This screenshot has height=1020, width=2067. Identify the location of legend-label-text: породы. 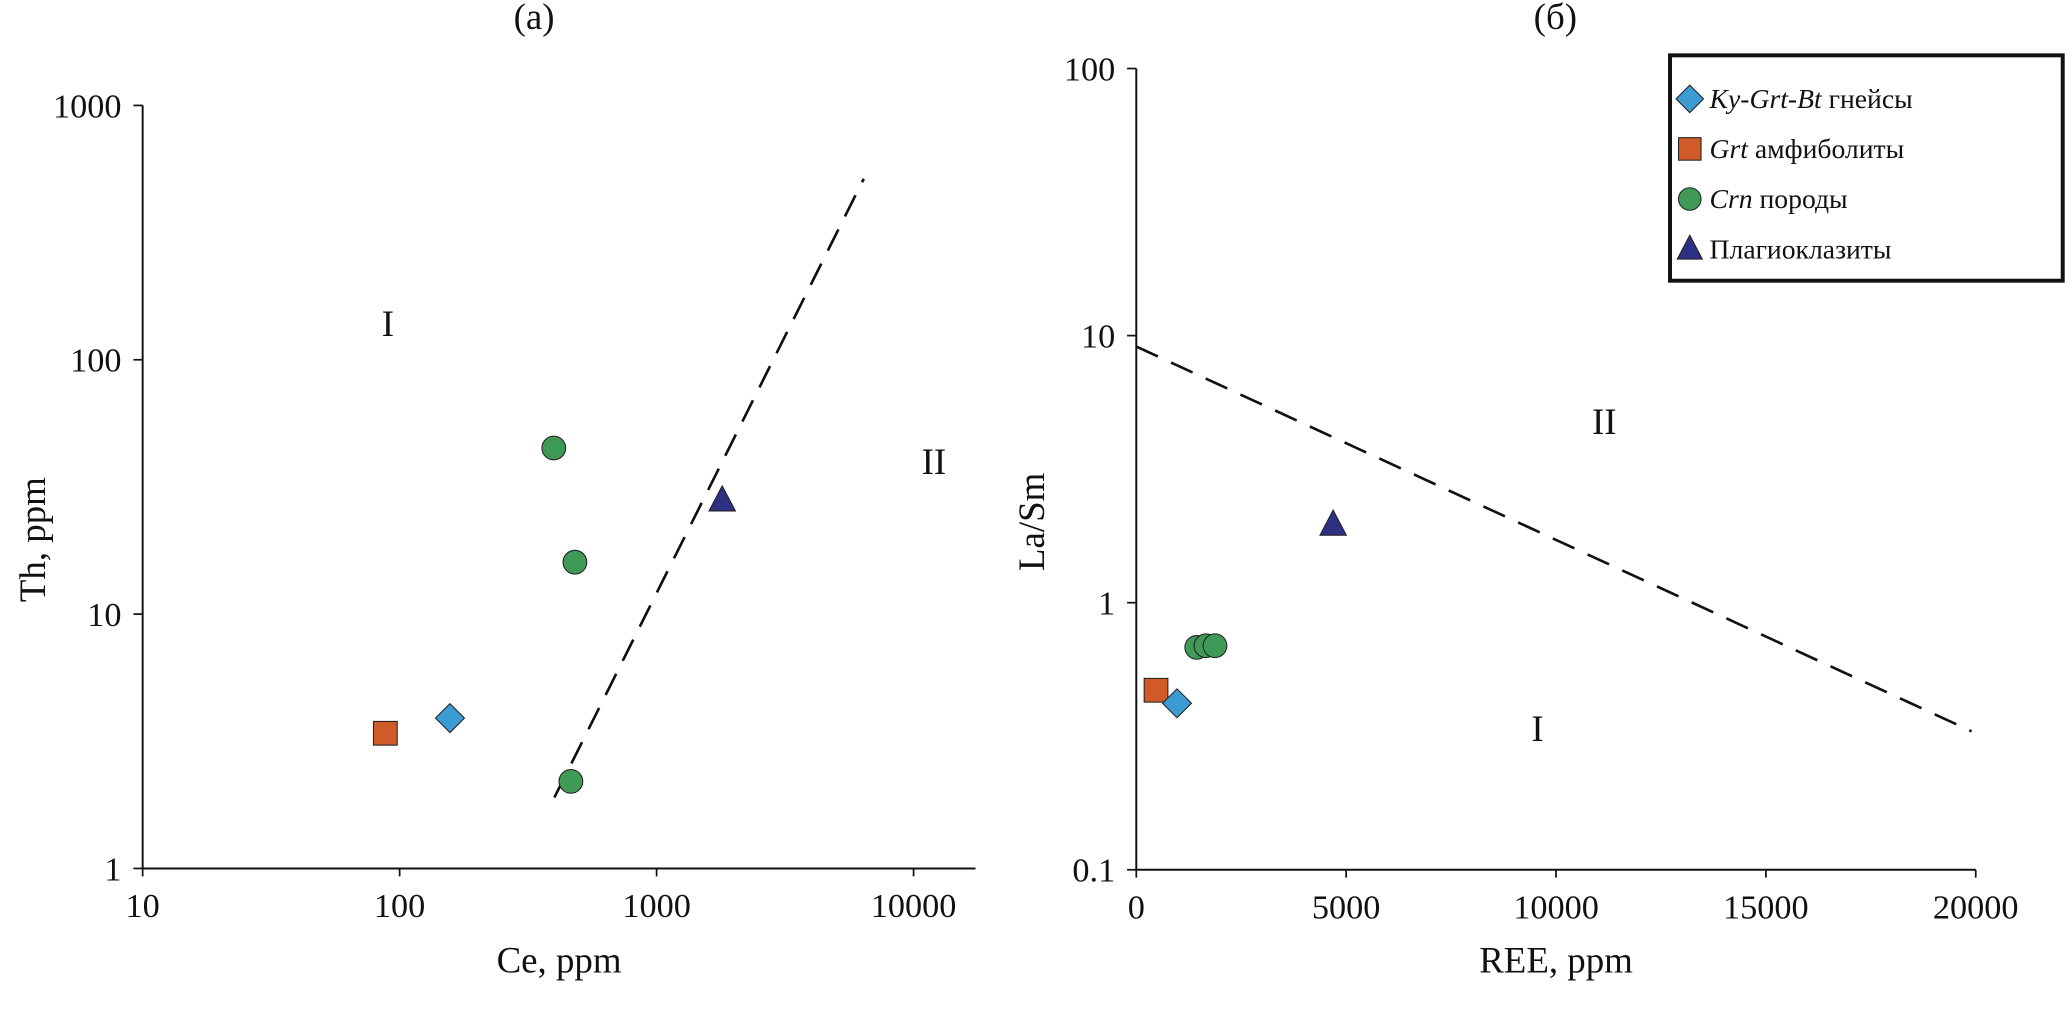
(1800, 198).